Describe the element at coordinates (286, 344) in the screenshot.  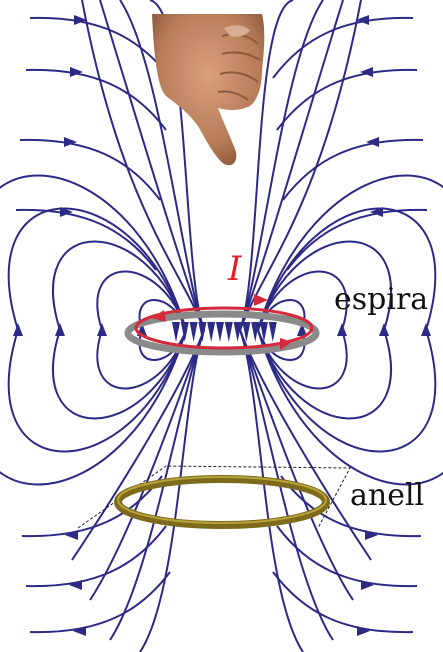
I see `loop-current-arrow-right` at that location.